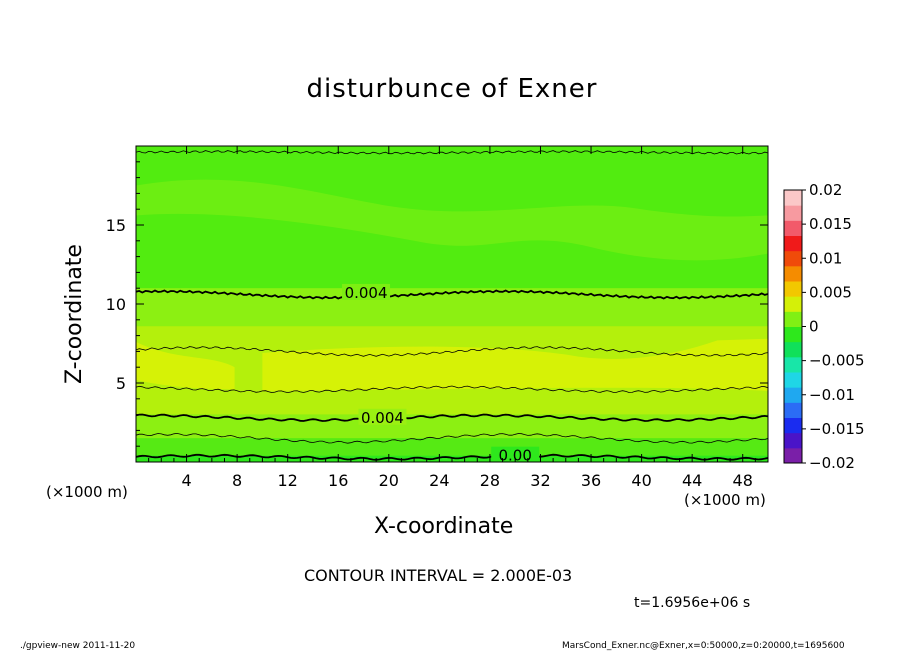 This screenshot has width=904, height=654. What do you see at coordinates (837, 429) in the screenshot?
I see `colorbar-tick-label: −0.015` at bounding box center [837, 429].